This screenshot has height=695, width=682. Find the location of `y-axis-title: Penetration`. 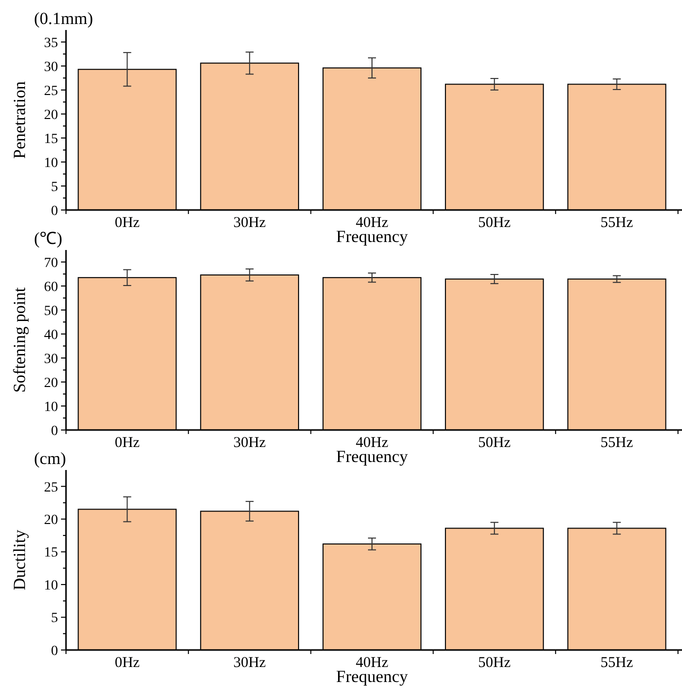

y-axis-title: Penetration is located at coordinates (19, 119).